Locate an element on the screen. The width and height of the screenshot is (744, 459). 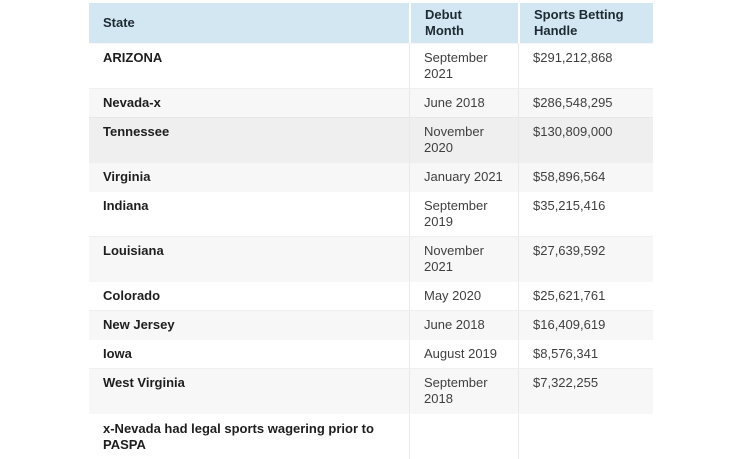
handle-cell: $130,809,000 is located at coordinates (585, 139).